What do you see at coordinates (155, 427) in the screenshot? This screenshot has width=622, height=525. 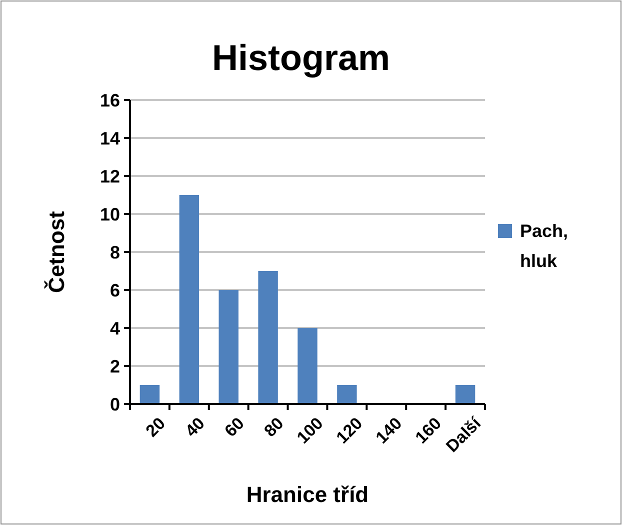 I see `x-tick-label: 20` at bounding box center [155, 427].